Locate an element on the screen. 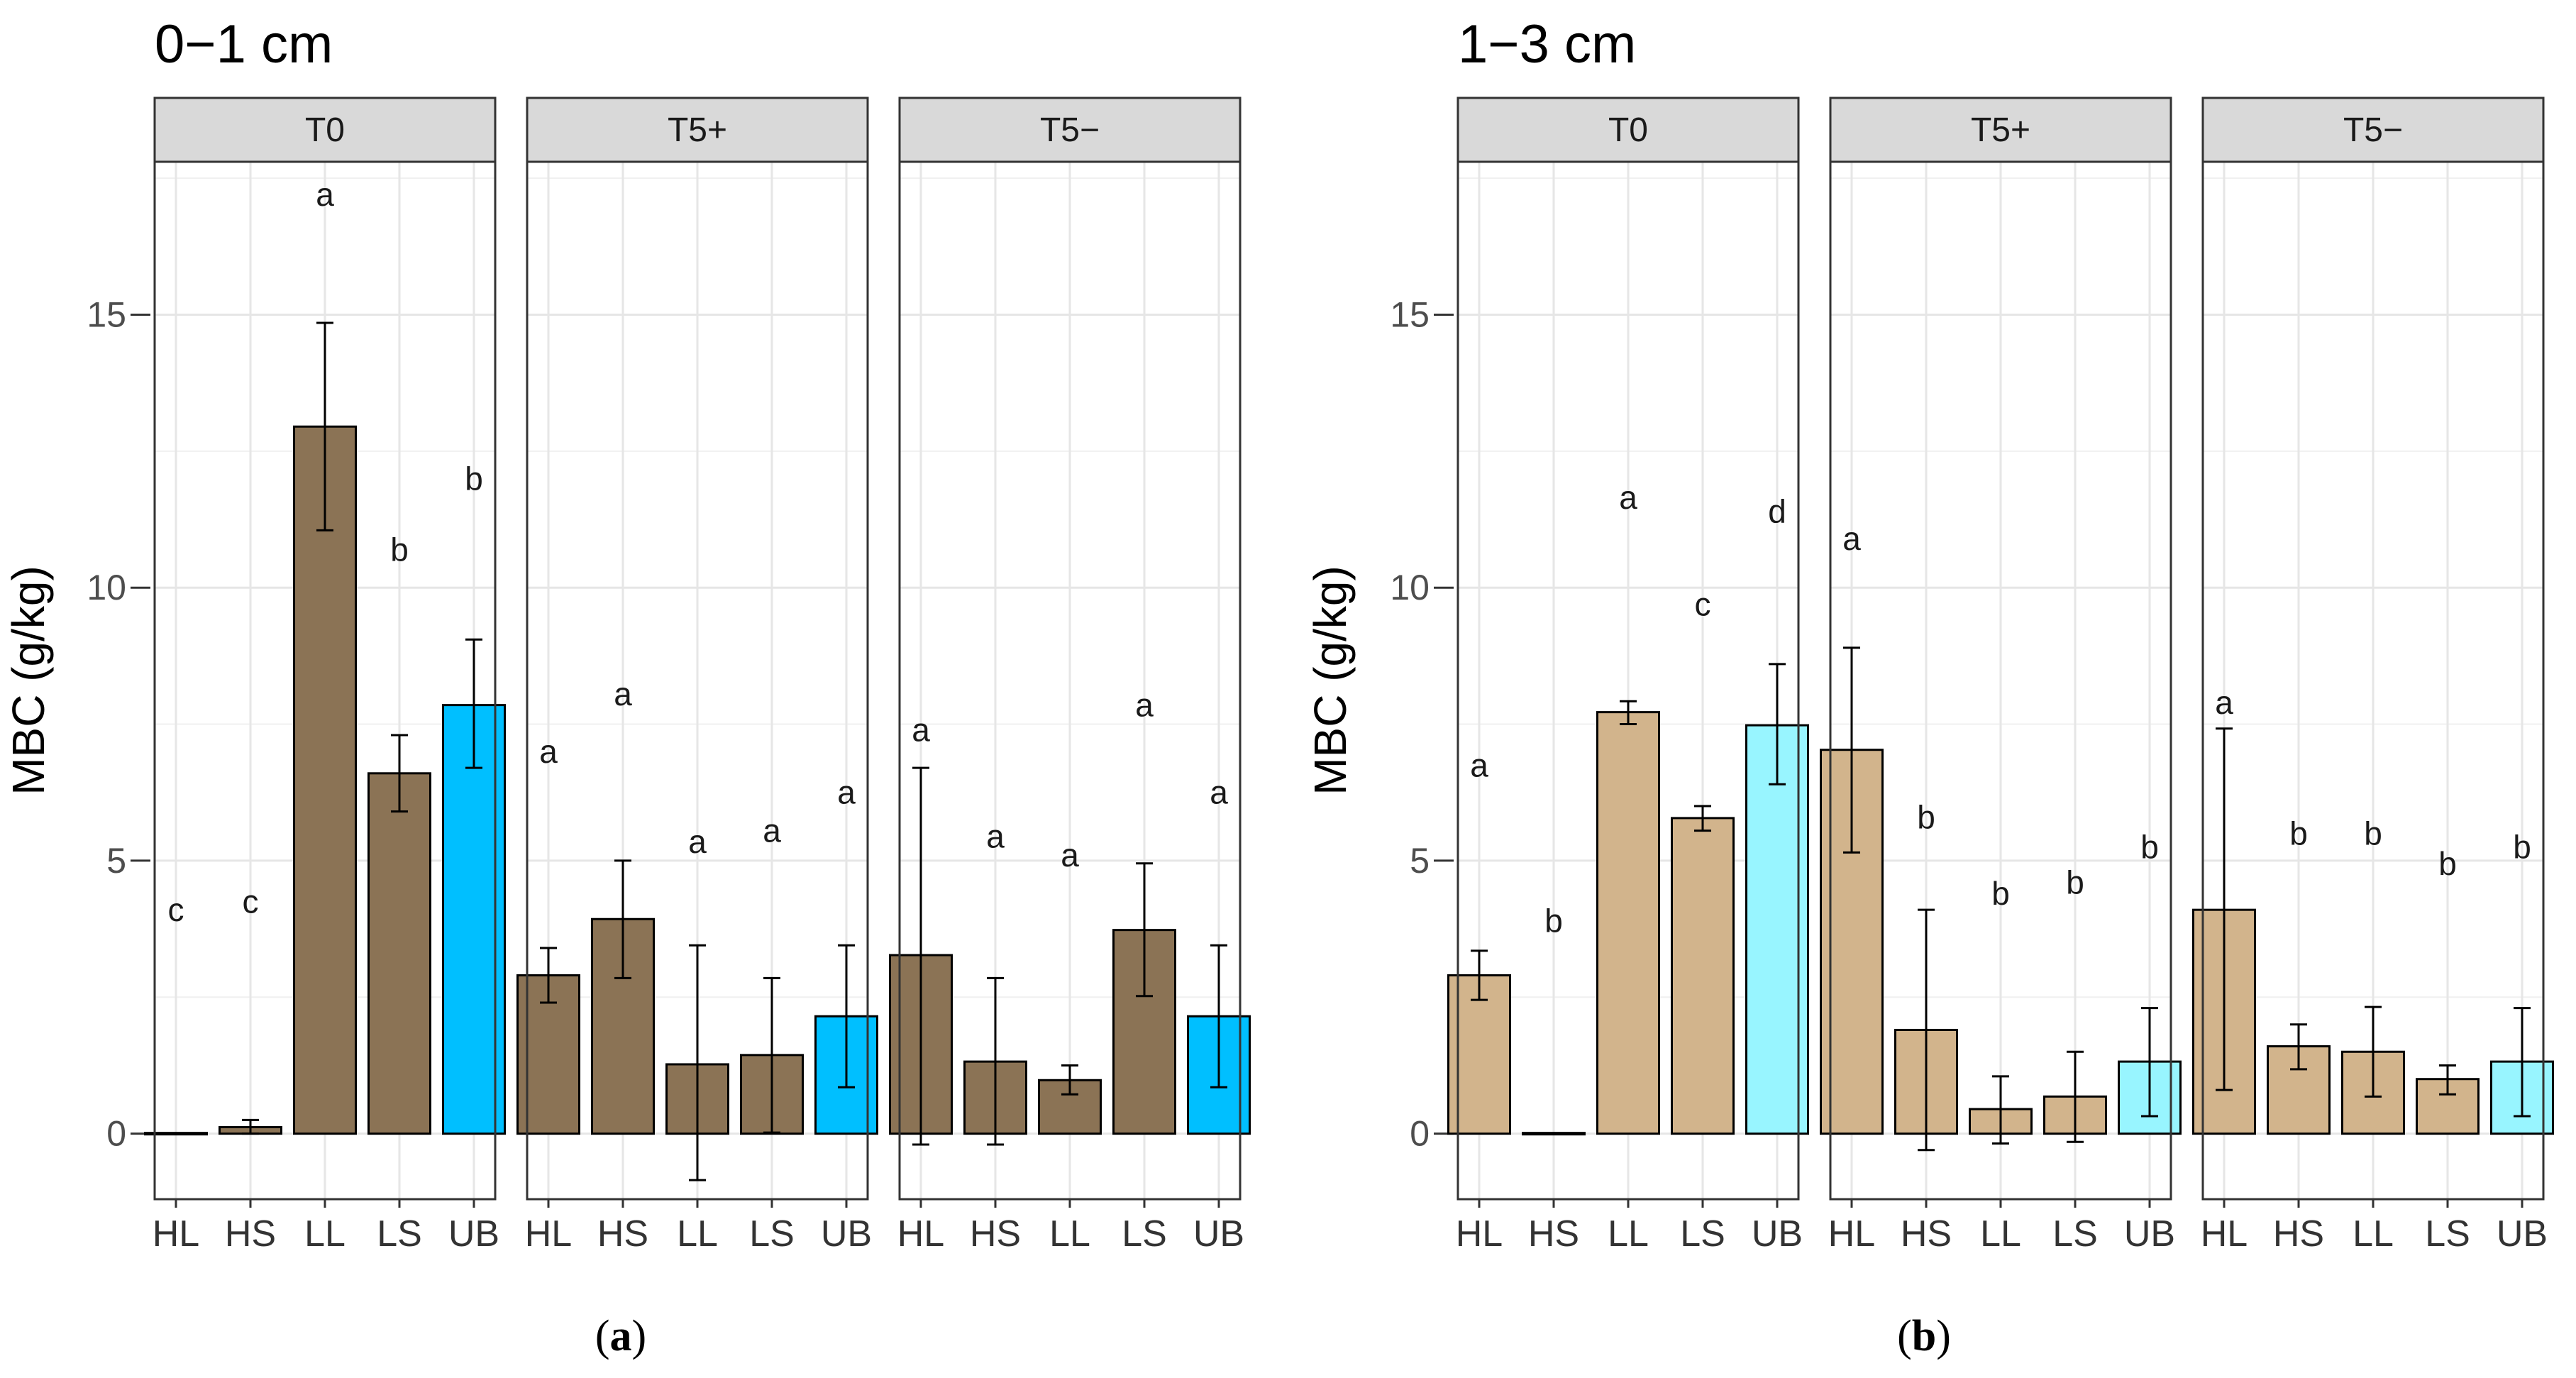 Image resolution: width=2576 pixels, height=1378 pixels. bar-HL is located at coordinates (176, 1134).